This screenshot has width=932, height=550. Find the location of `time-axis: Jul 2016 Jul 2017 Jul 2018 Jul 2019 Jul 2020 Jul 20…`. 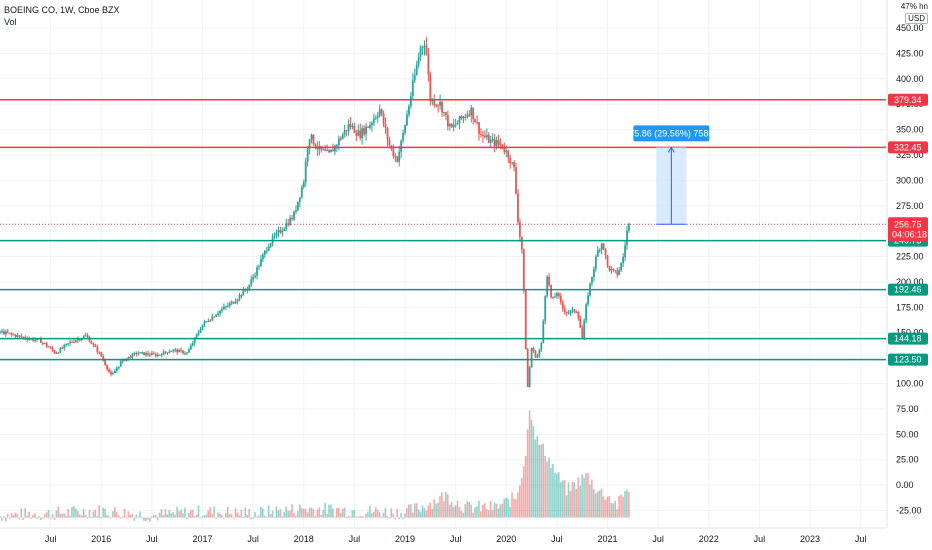

time-axis: Jul 2016 Jul 2017 Jul 2018 Jul 2019 Jul 2020 Jul 20… is located at coordinates (443, 535).